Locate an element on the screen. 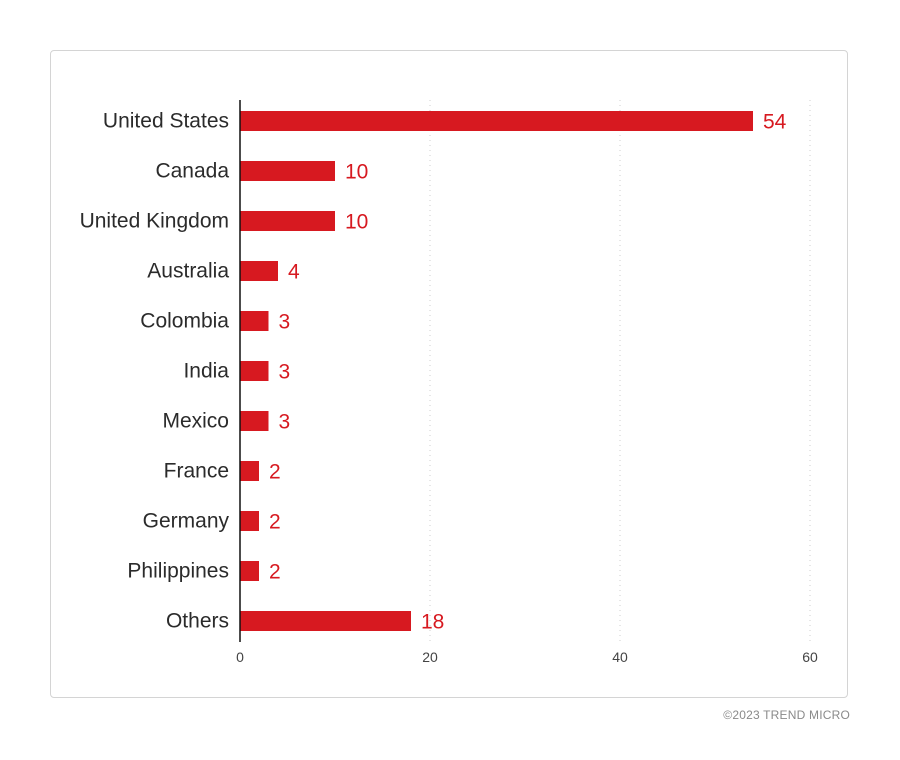 This screenshot has height=760, width=900. bar-united-kingdom is located at coordinates (287, 221).